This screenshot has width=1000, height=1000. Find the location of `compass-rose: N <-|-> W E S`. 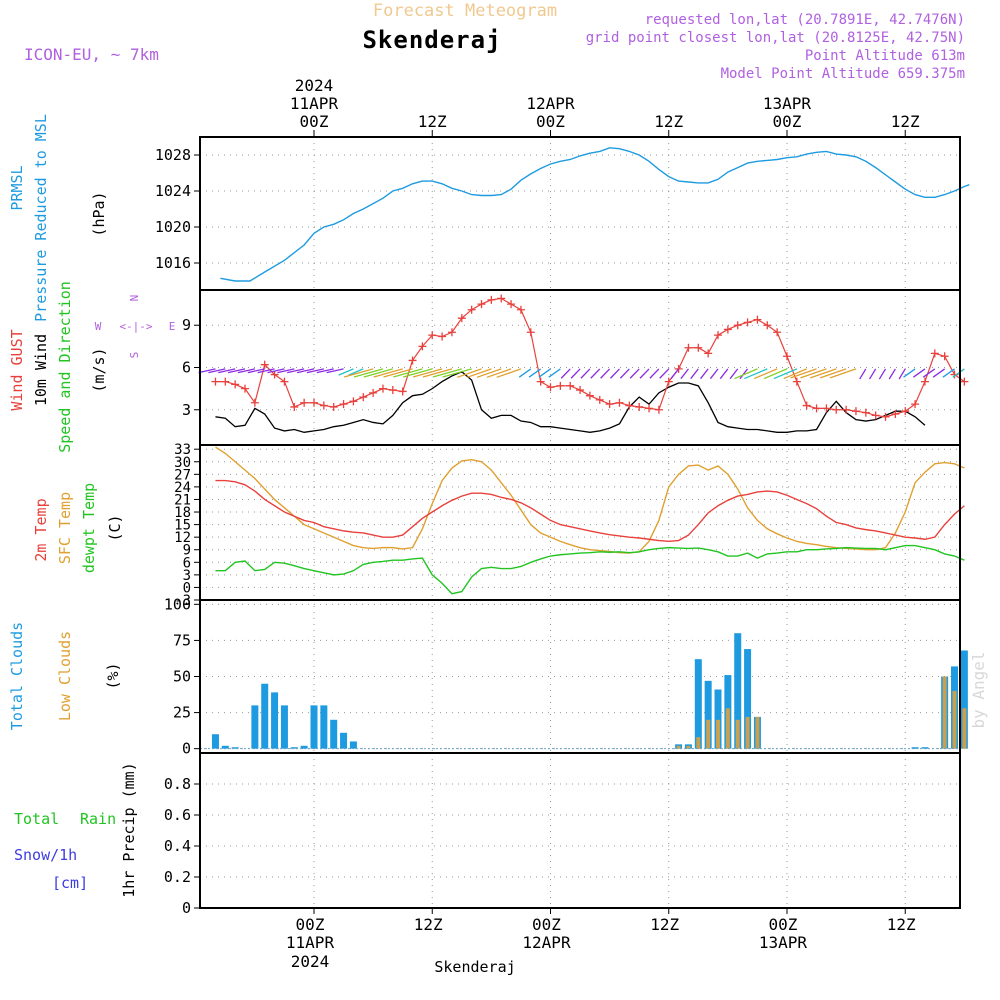

compass-rose: N <-|-> W E S is located at coordinates (135, 327).